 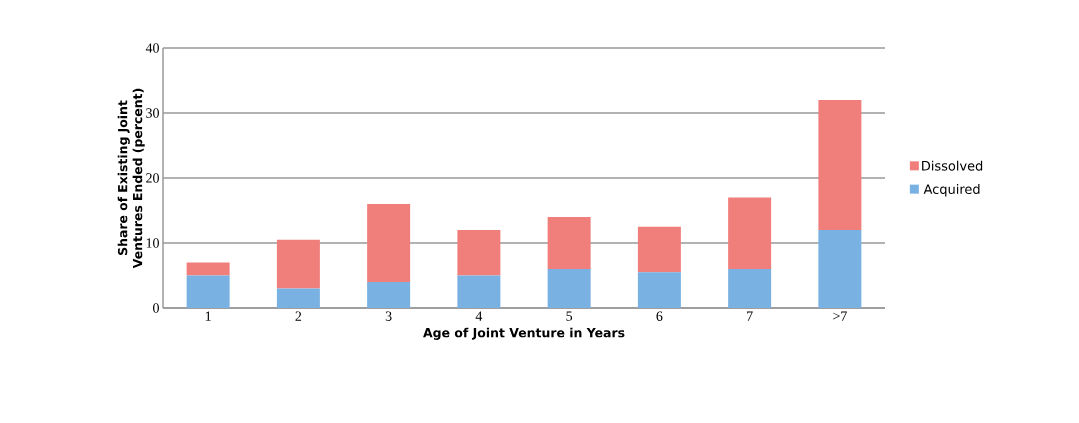 What do you see at coordinates (388, 316) in the screenshot?
I see `x-tick-label: 3` at bounding box center [388, 316].